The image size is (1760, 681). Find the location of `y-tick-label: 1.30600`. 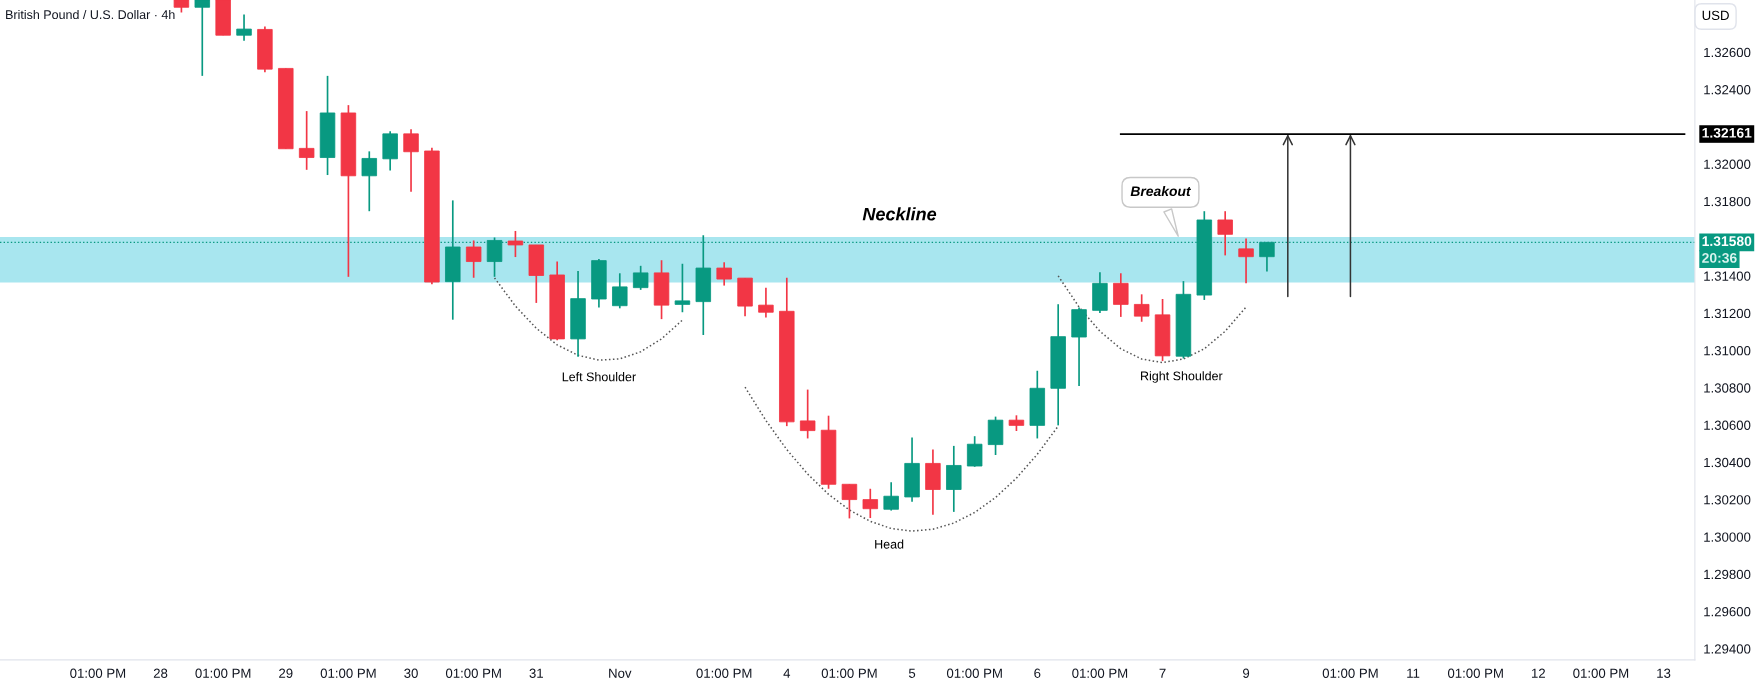

y-tick-label: 1.30600 is located at coordinates (1727, 425).